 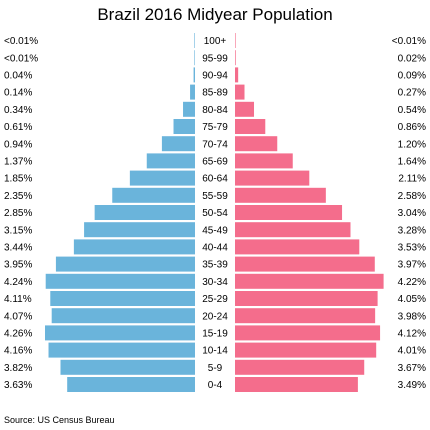 What do you see at coordinates (18, 213) in the screenshot?
I see `data-label-left: 2.85%` at bounding box center [18, 213].